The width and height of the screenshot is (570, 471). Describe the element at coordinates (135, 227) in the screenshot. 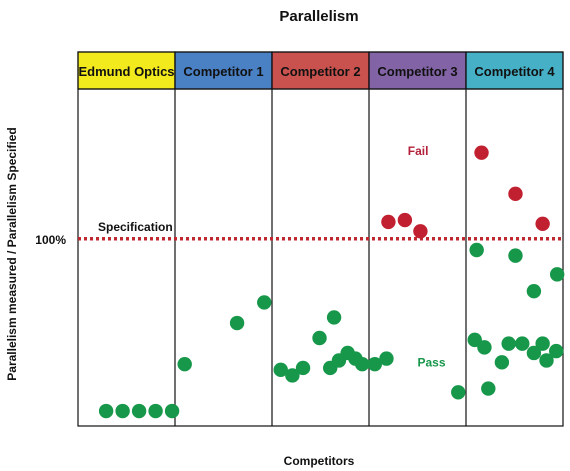

I see `specification-label: Specification` at that location.